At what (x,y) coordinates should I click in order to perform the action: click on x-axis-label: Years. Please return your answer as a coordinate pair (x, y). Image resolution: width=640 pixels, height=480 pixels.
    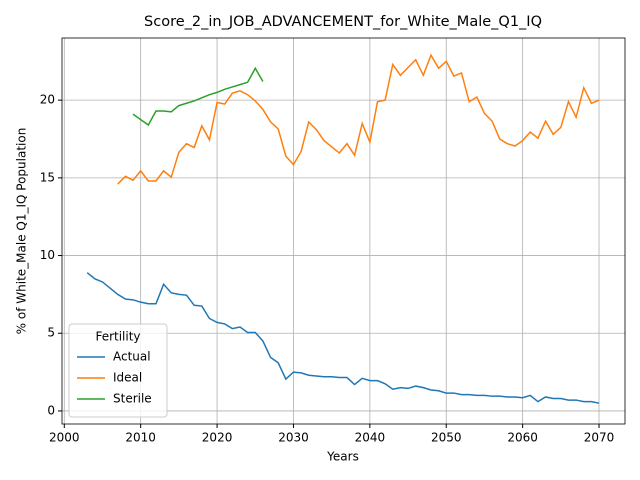
    Looking at the image, I should click on (342, 457).